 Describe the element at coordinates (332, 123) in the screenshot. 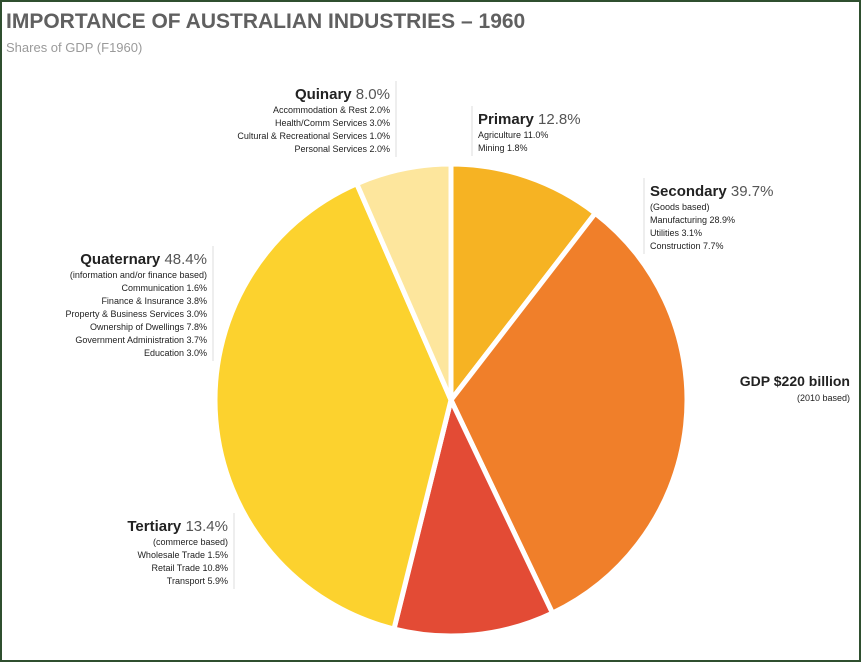

I see `slice-item: Health/Comm Services 3.0%` at that location.